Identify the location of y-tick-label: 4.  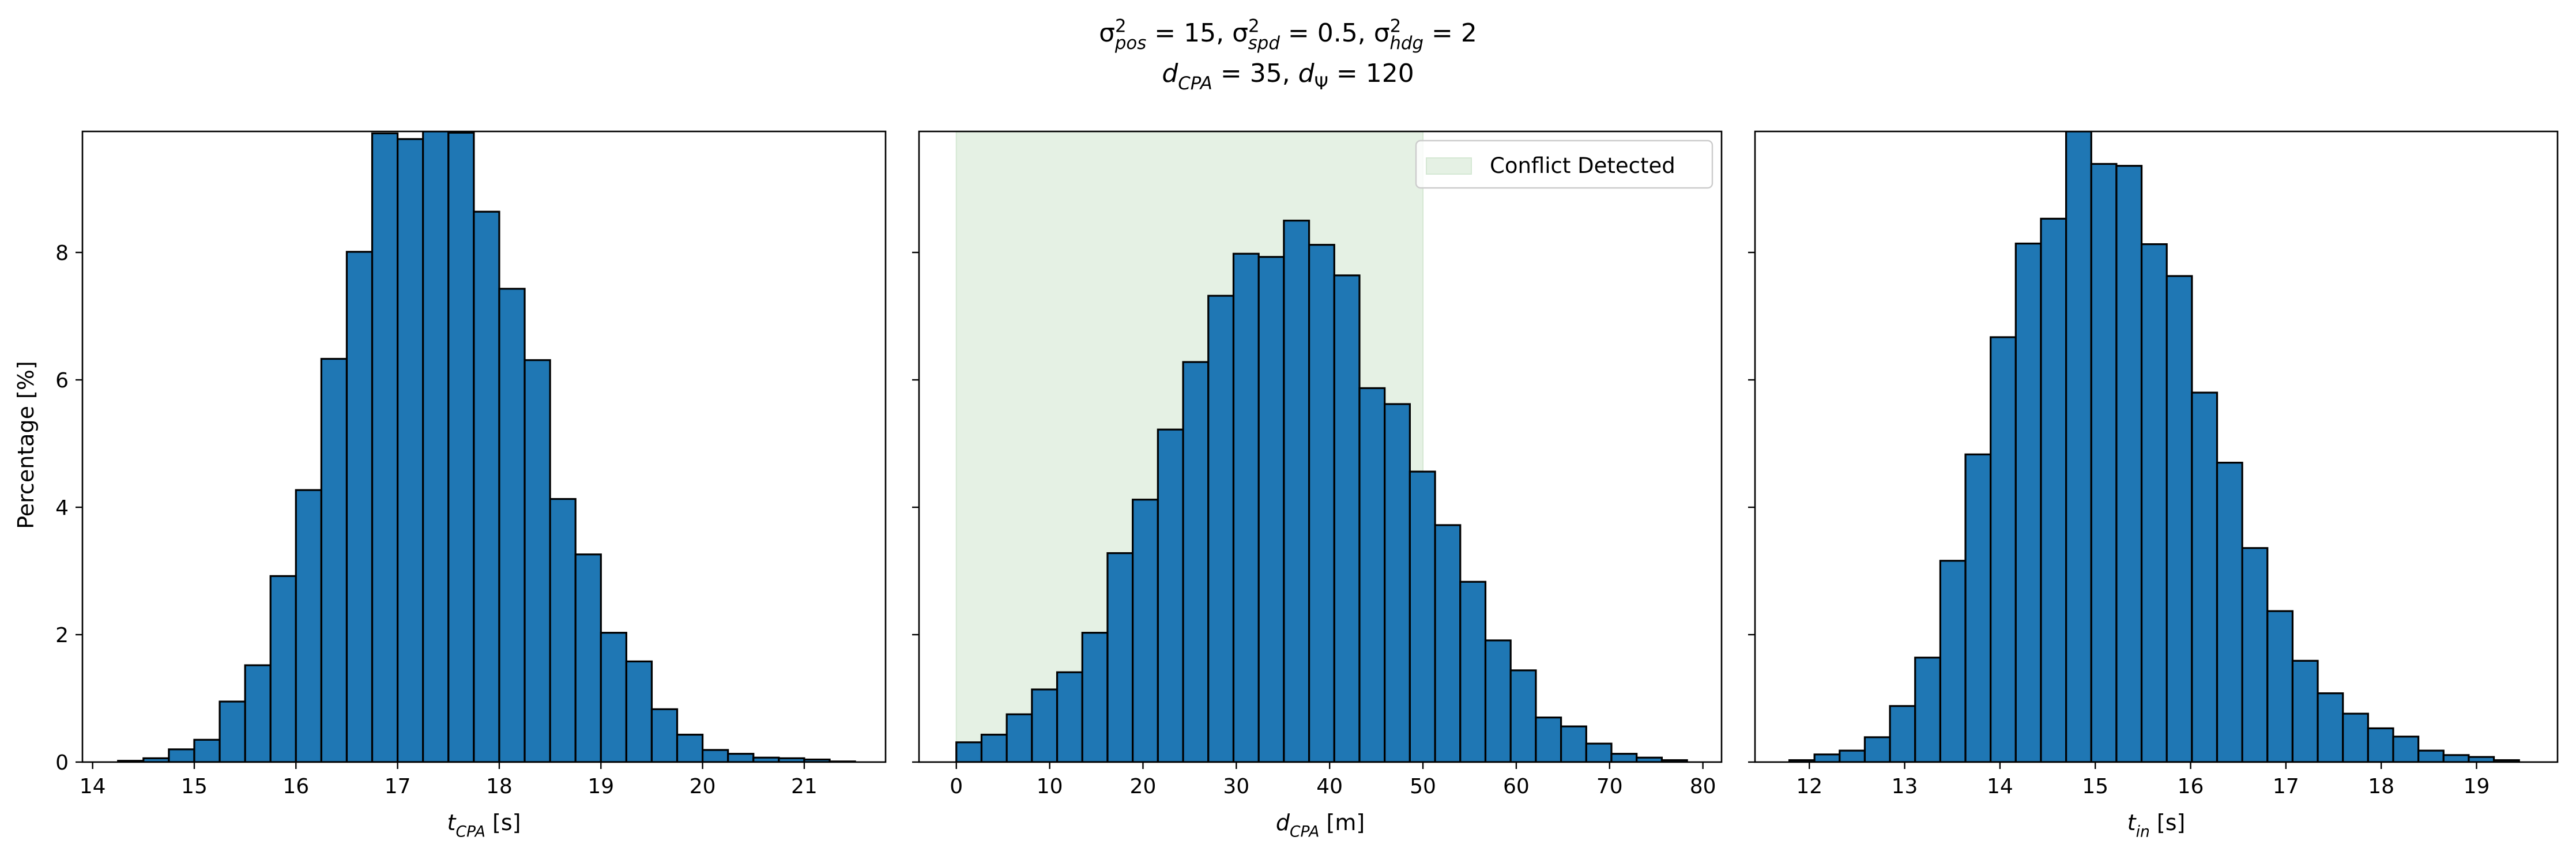
(62, 508).